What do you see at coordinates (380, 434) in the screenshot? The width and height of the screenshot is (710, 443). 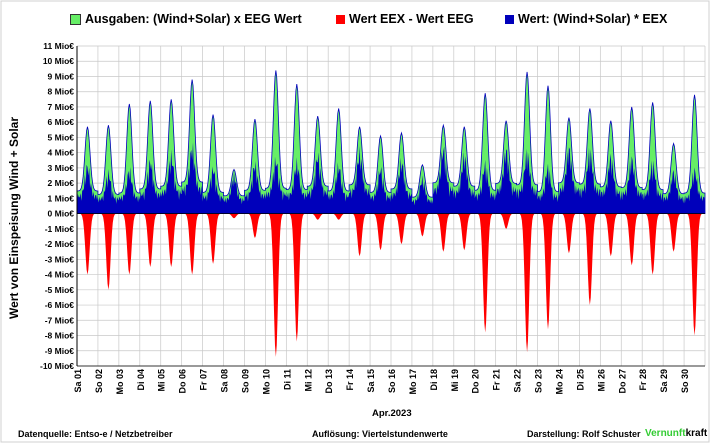 I see `footer-resolution: Auflösung: Viertelstundenwerte` at bounding box center [380, 434].